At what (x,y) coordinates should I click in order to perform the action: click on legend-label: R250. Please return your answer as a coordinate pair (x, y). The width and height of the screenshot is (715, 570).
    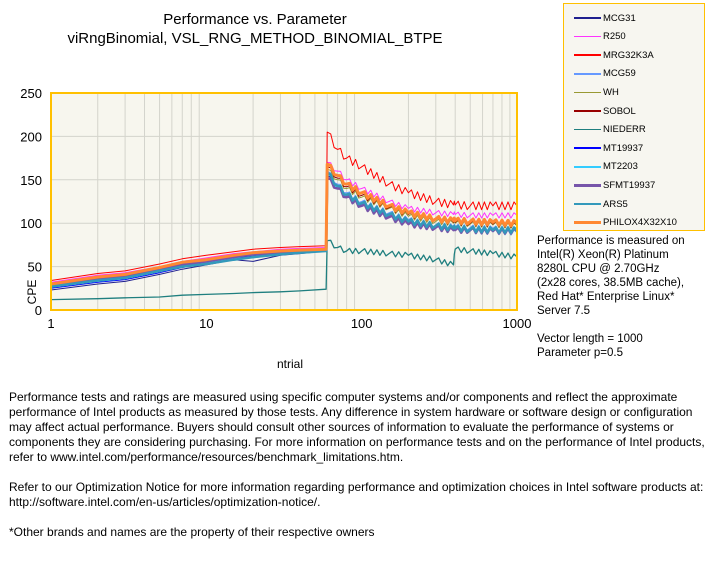
    Looking at the image, I should click on (614, 37).